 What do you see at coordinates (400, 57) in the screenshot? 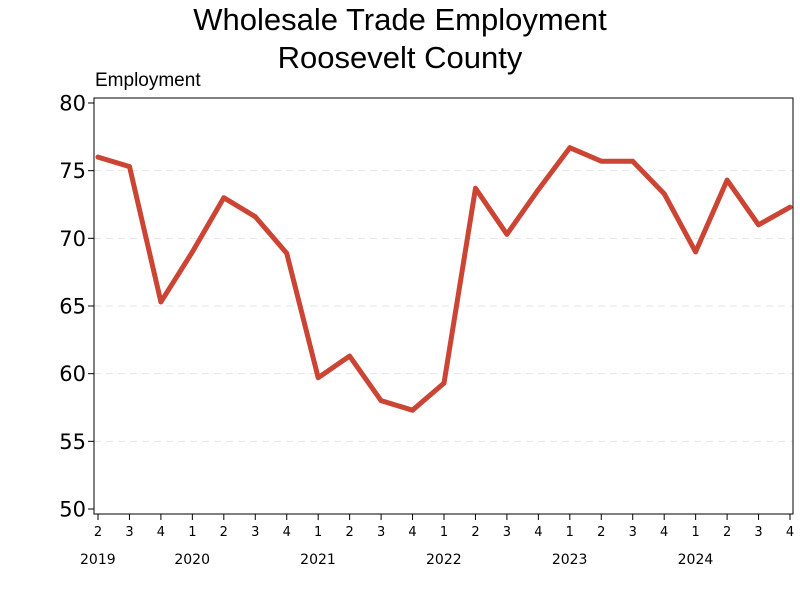
I see `chart-title-line-2: Roosevelt County` at bounding box center [400, 57].